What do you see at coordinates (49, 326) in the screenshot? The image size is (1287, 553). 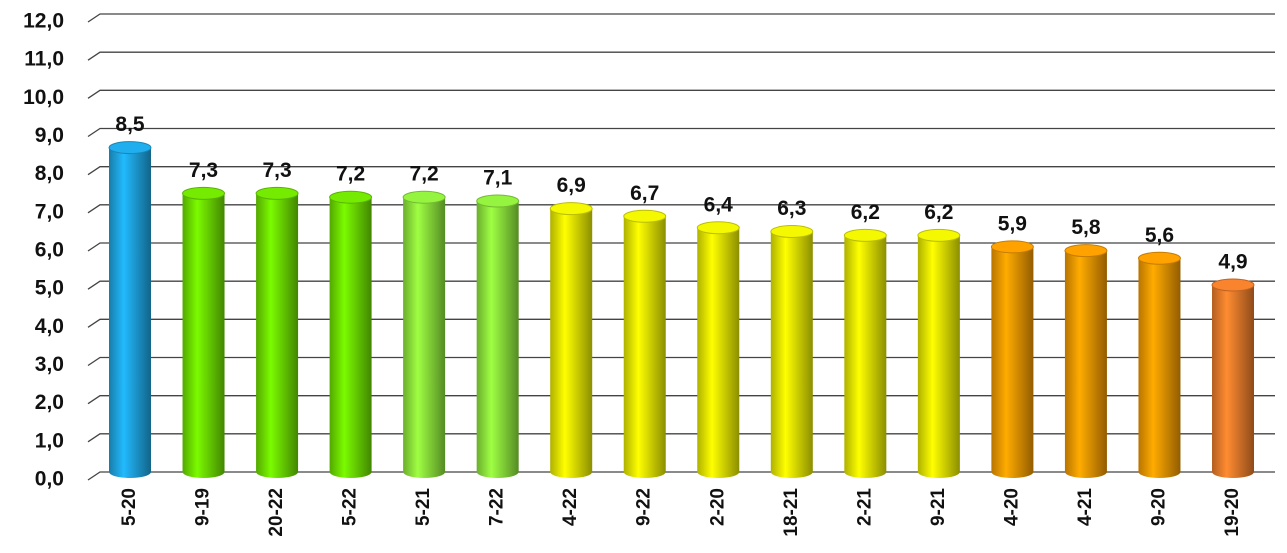 I see `y-tick-label: 4,0` at bounding box center [49, 326].